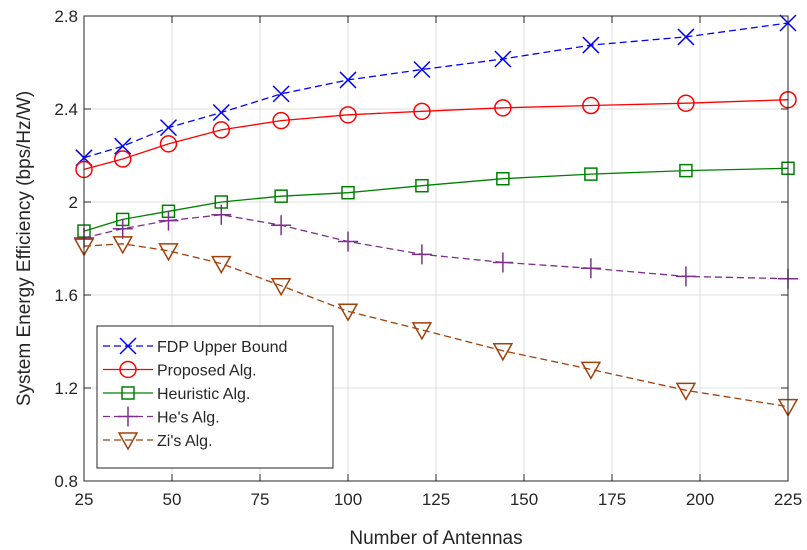 The width and height of the screenshot is (807, 550). What do you see at coordinates (185, 441) in the screenshot?
I see `legend-label: Zi's Alg.` at bounding box center [185, 441].